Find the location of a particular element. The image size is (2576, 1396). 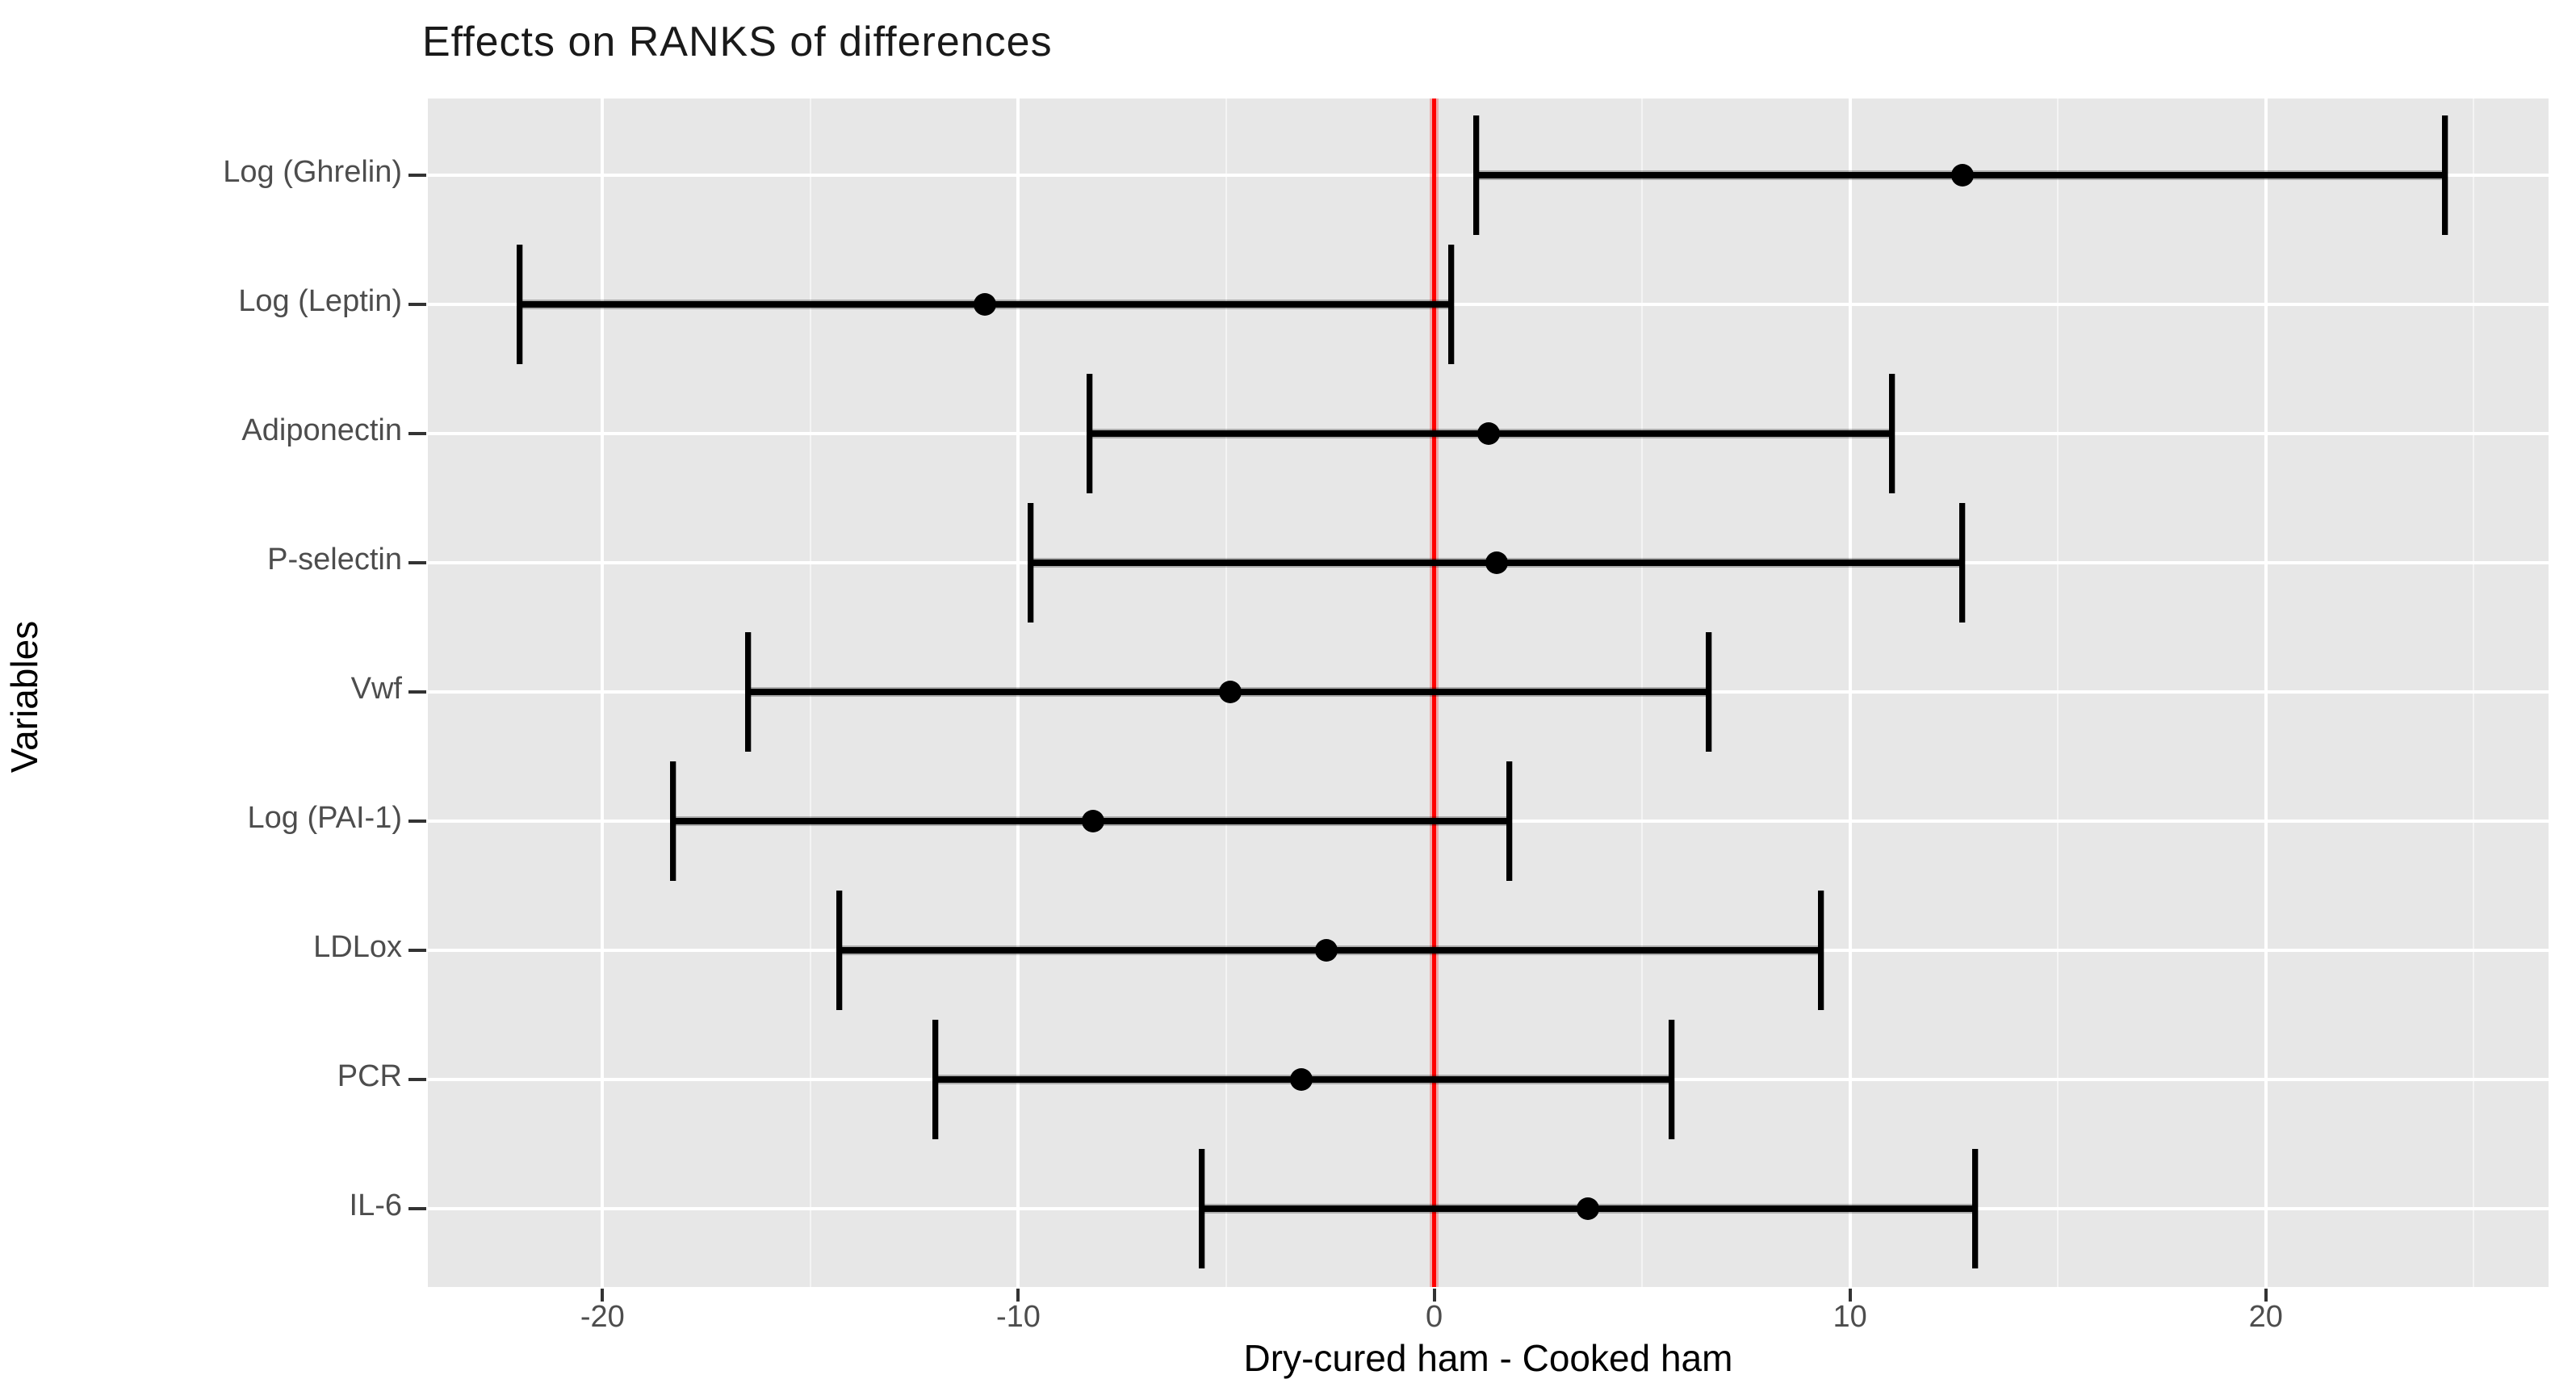

x-tick-label: 10 is located at coordinates (1850, 1317).